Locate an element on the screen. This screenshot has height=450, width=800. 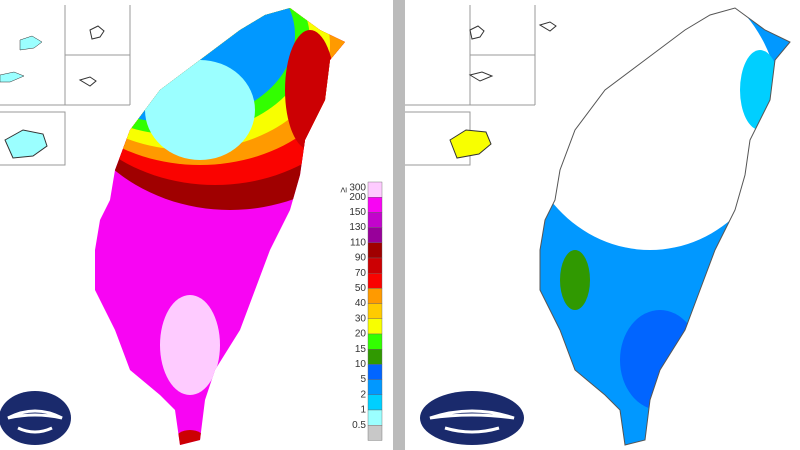
divider is located at coordinates (399, 225).